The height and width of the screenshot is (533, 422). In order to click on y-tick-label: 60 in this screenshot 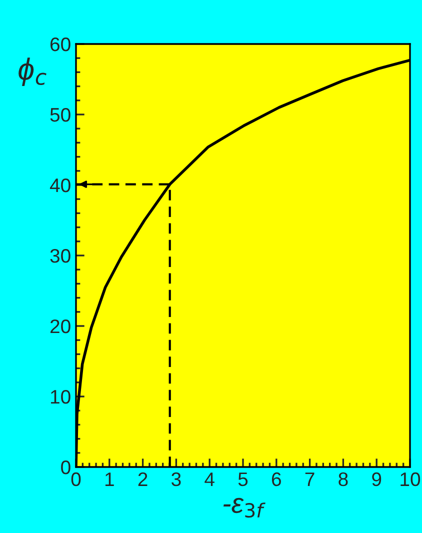, I will do `click(60, 44)`.